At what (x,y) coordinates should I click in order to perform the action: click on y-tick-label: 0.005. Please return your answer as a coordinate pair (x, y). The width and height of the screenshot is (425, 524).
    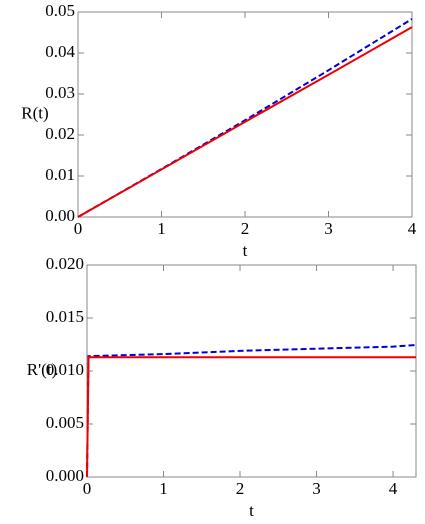
    Looking at the image, I should click on (65, 422).